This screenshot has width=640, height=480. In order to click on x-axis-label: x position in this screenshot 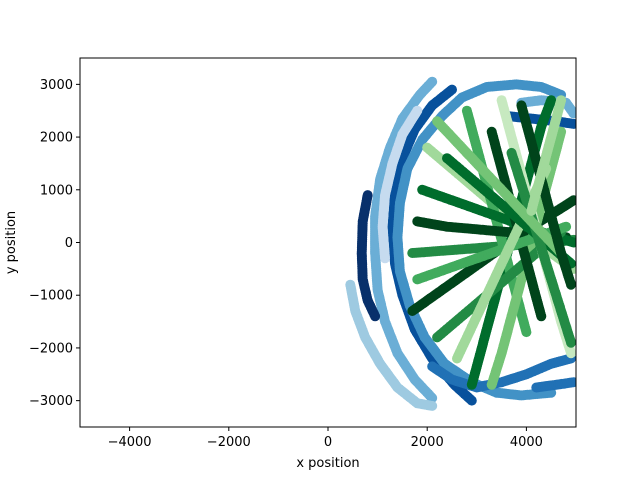, I will do `click(327, 463)`.